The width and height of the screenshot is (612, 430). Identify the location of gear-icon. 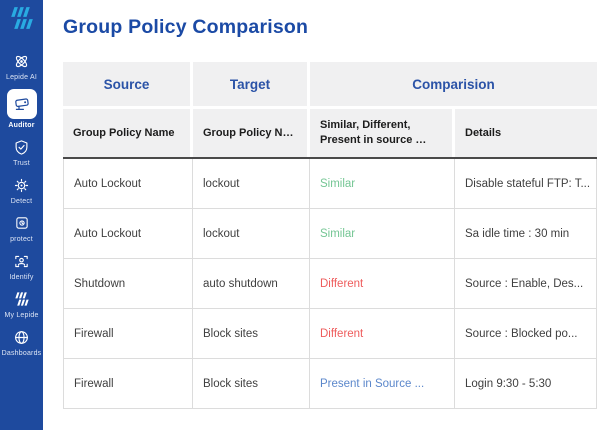
(22, 185).